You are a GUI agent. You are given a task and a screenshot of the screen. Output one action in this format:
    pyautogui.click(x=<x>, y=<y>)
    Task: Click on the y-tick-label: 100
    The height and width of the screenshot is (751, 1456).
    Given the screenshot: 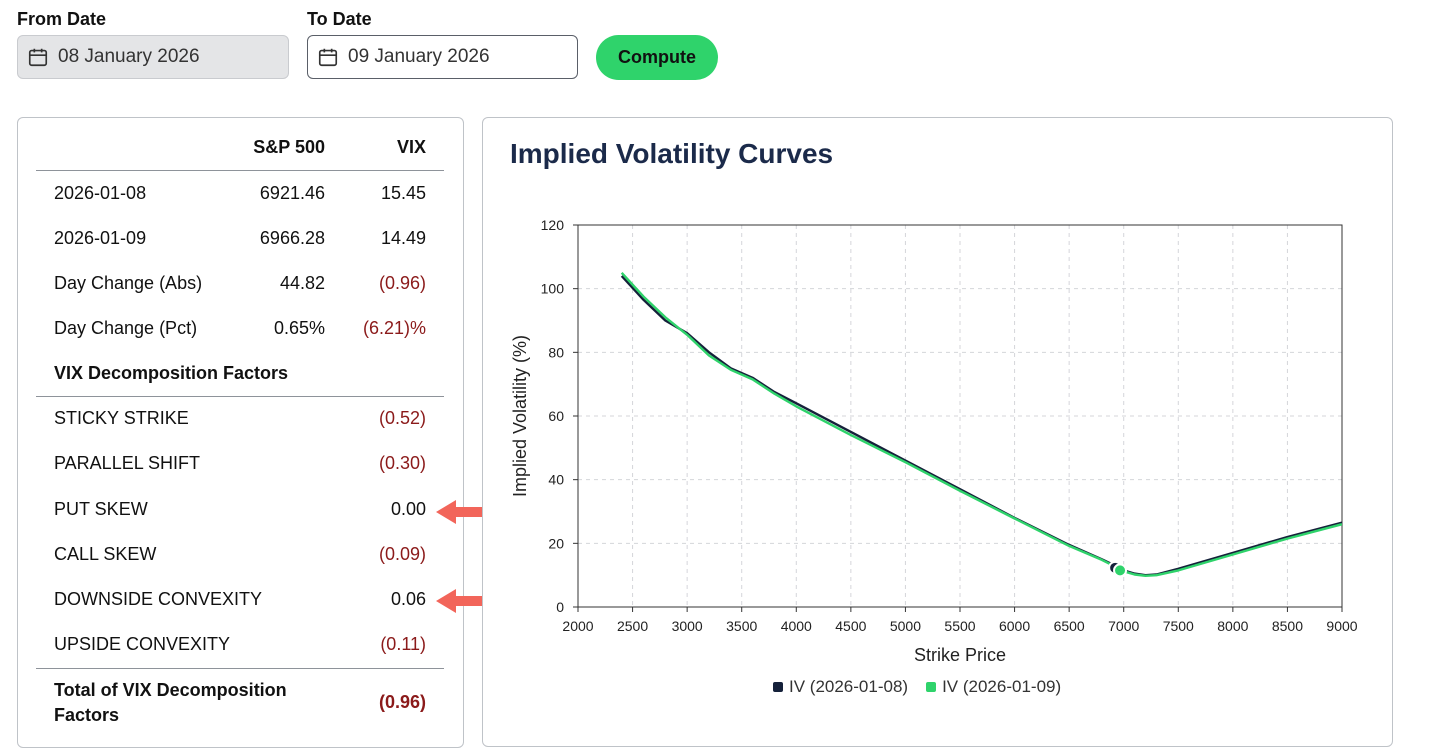 What is the action you would take?
    pyautogui.click(x=553, y=289)
    